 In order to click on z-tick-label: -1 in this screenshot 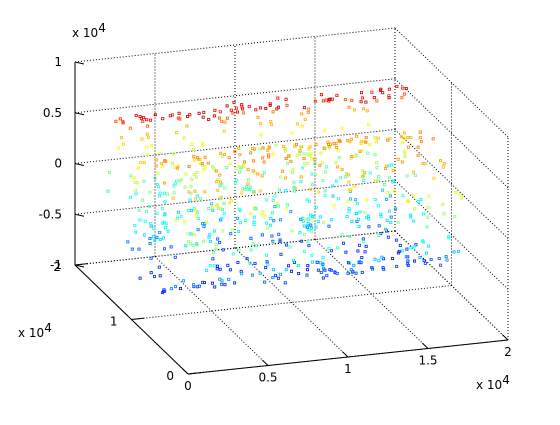, I will do `click(56, 265)`.